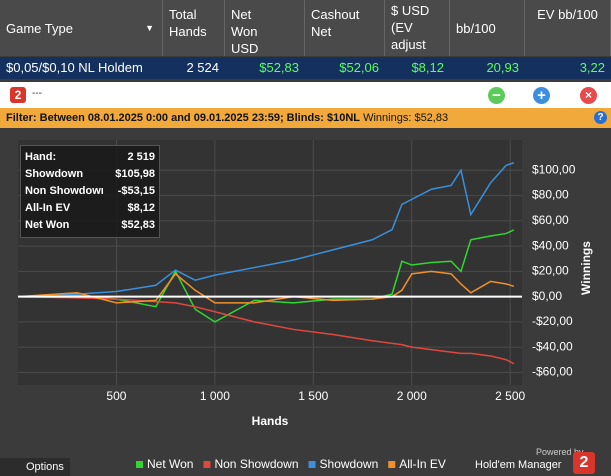 The width and height of the screenshot is (611, 476). I want to click on cell: 20,93, so click(487, 68).